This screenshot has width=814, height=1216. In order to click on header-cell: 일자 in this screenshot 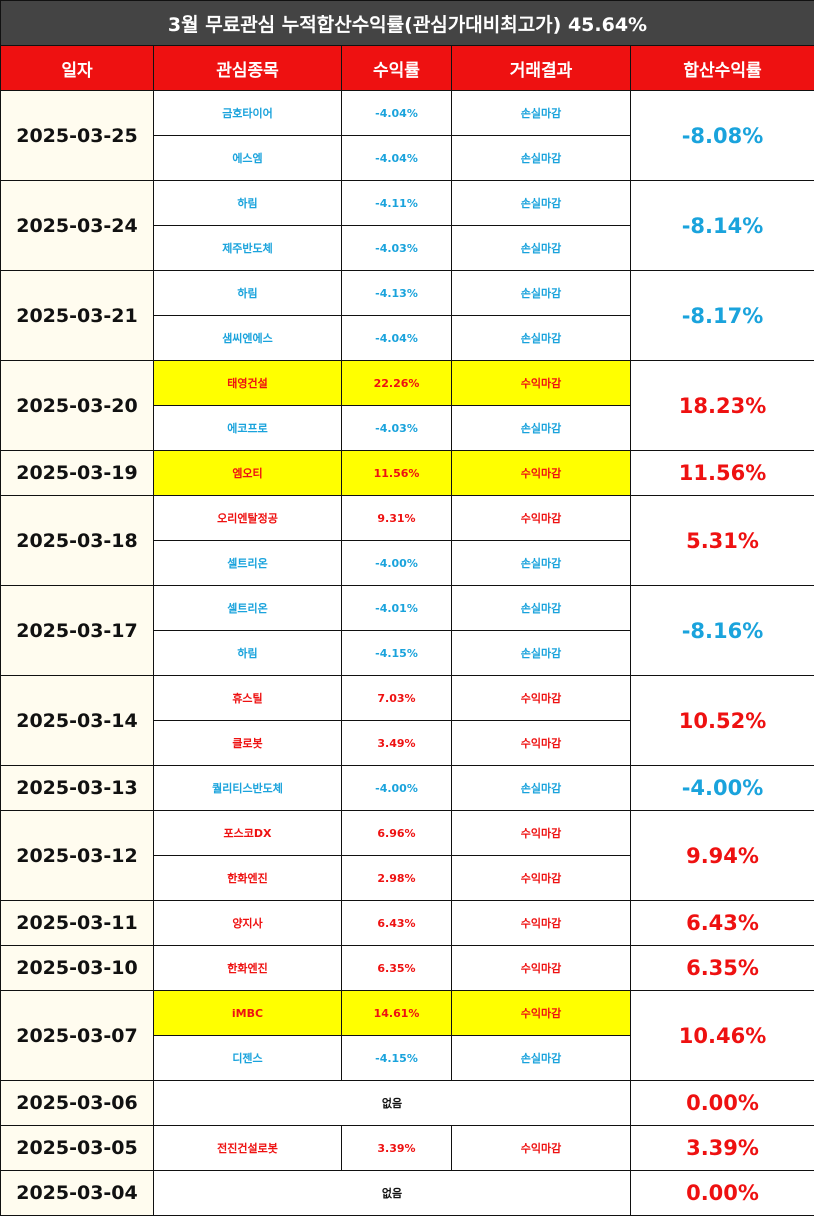, I will do `click(77, 68)`.